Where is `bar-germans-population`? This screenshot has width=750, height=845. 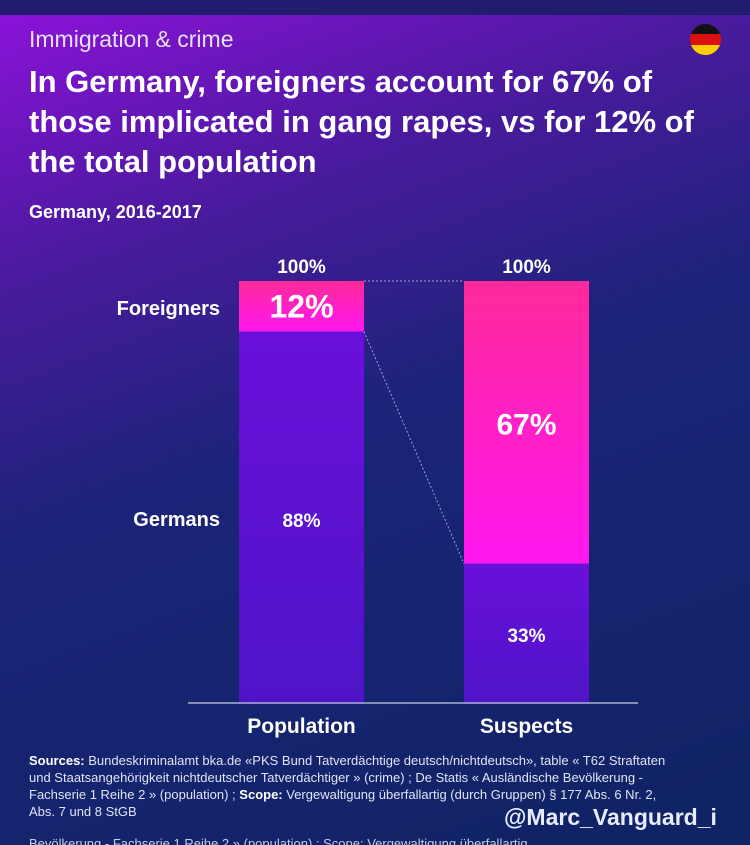 bar-germans-population is located at coordinates (301, 517).